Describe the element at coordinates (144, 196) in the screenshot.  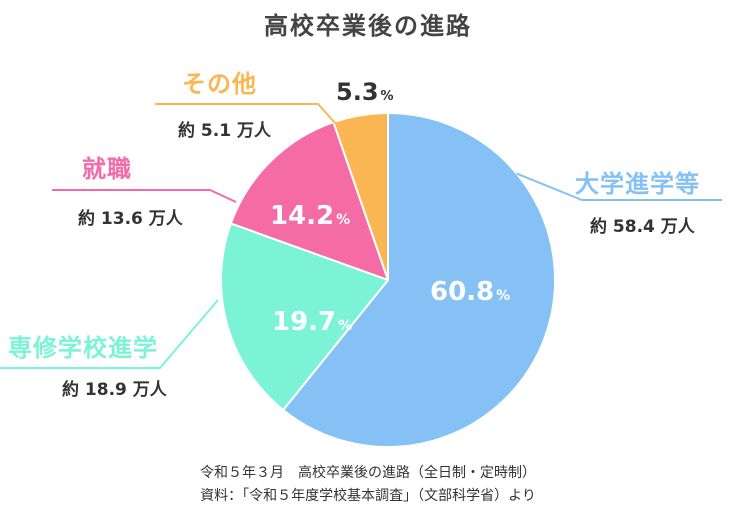
I see `leader-line-employment` at that location.